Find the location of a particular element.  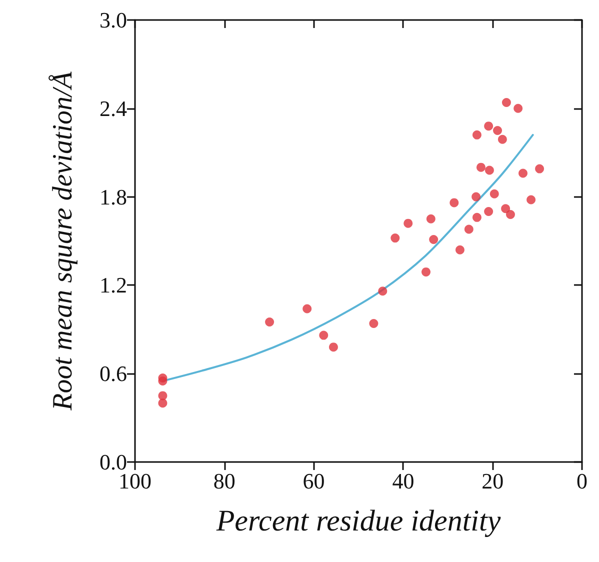

y-axis-title: Root mean square deviation/Å is located at coordinates (63, 241).